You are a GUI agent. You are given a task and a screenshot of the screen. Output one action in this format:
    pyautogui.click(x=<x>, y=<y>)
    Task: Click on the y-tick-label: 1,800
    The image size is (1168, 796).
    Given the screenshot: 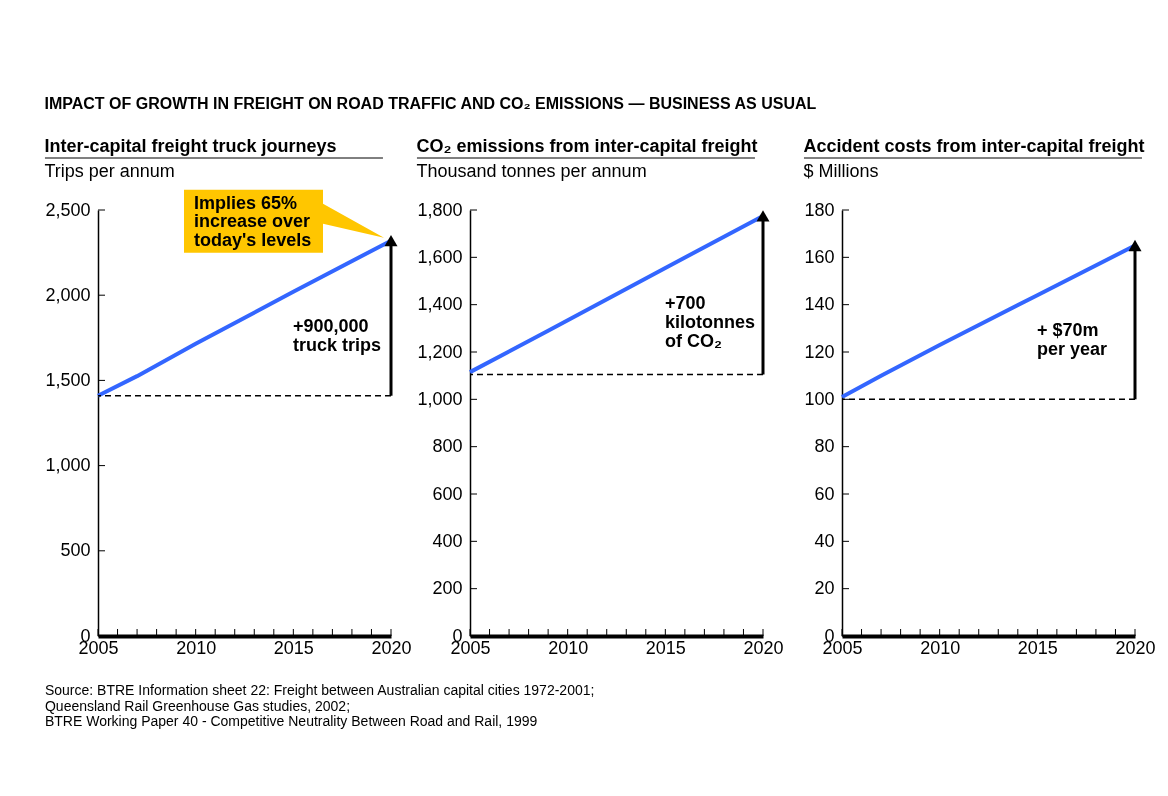 What is the action you would take?
    pyautogui.click(x=440, y=209)
    